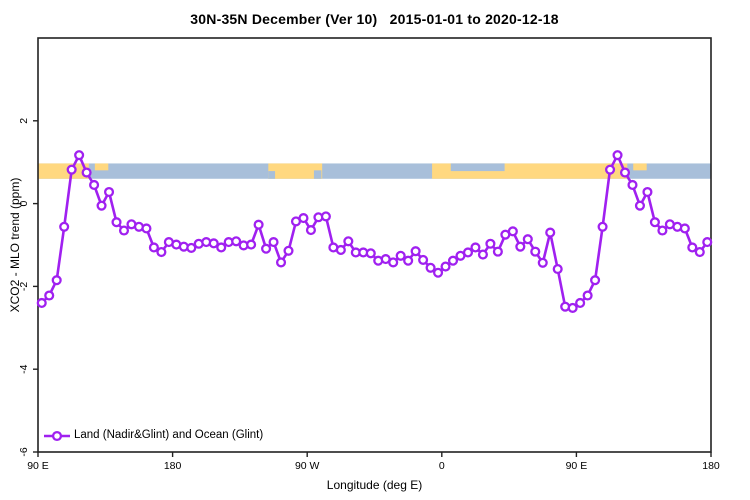 The image size is (750, 500). What do you see at coordinates (24, 204) in the screenshot?
I see `y-tick-label: 0` at bounding box center [24, 204].